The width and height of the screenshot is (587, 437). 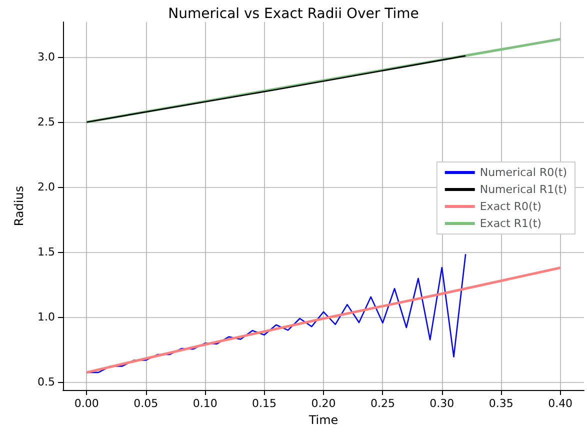 I want to click on legend-label: Numerical R0(t), so click(x=523, y=172).